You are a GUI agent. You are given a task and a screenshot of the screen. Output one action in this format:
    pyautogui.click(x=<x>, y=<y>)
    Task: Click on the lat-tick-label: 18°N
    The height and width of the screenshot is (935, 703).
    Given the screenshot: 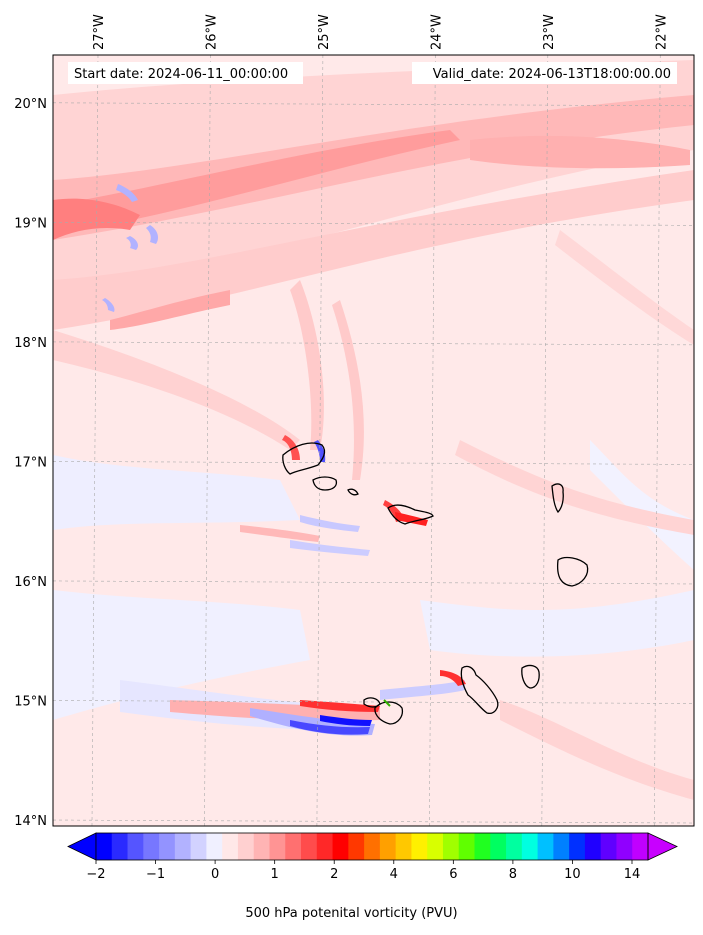 What is the action you would take?
    pyautogui.click(x=30, y=343)
    